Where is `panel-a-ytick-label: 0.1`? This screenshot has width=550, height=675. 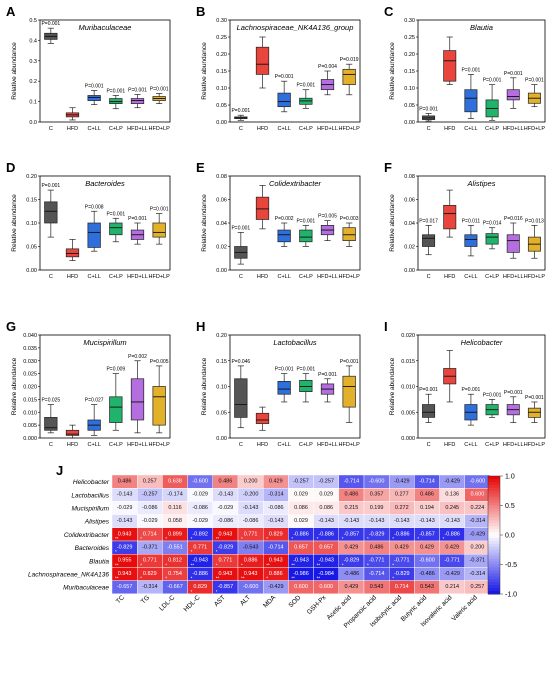
panel-a-ytick-label: 0.1 is located at coordinates (33, 103).